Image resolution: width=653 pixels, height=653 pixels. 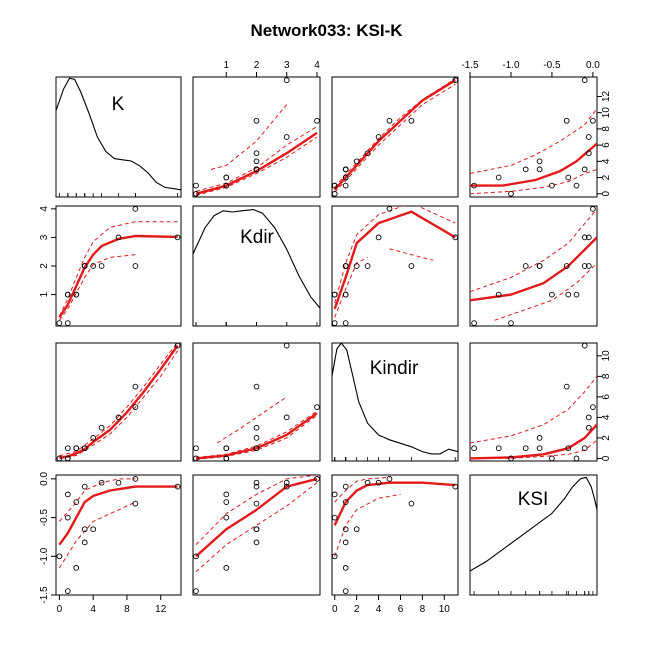 What do you see at coordinates (118, 104) in the screenshot?
I see `diagonal-label-k: K` at bounding box center [118, 104].